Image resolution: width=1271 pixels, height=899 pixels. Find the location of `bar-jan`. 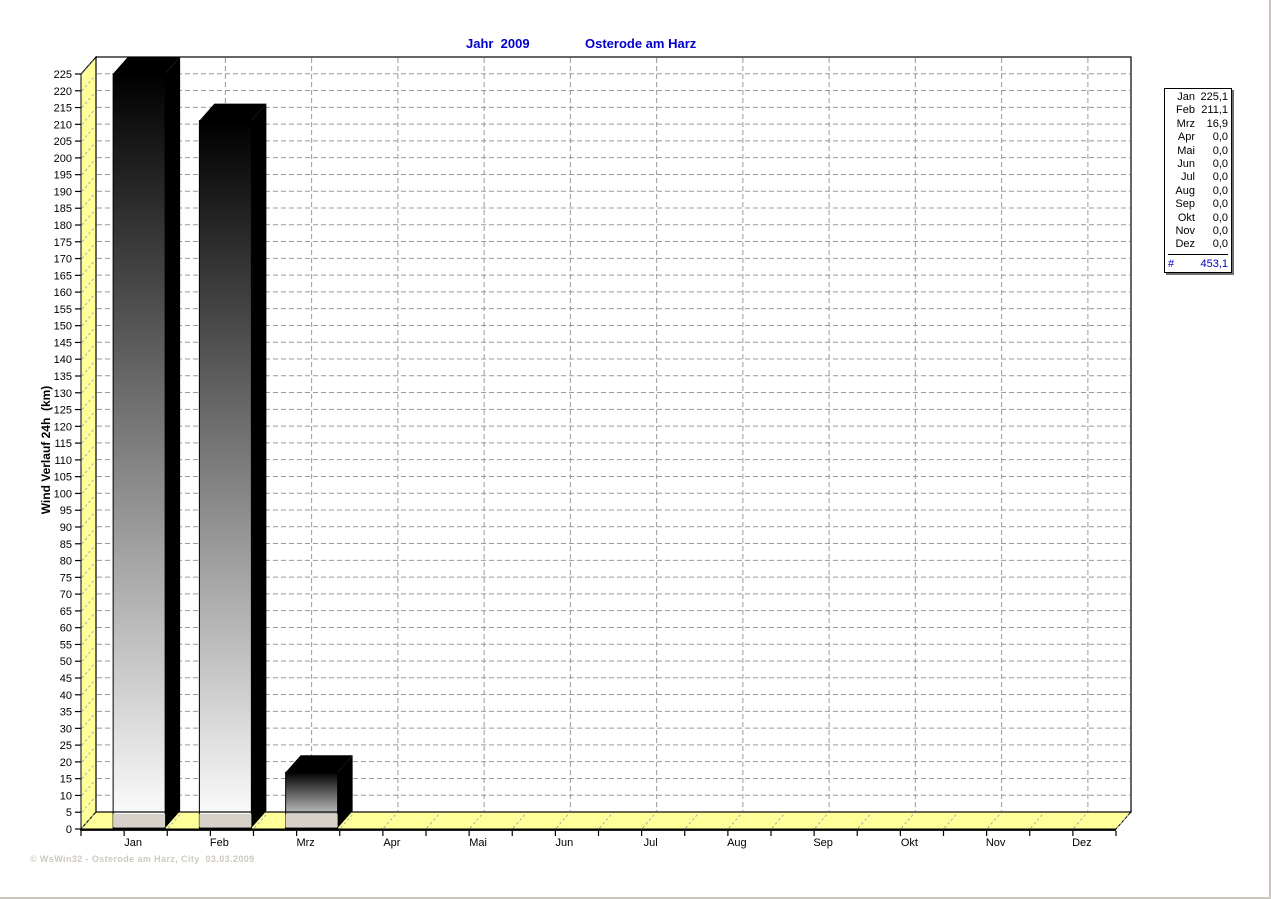

bar-jan is located at coordinates (146, 442).